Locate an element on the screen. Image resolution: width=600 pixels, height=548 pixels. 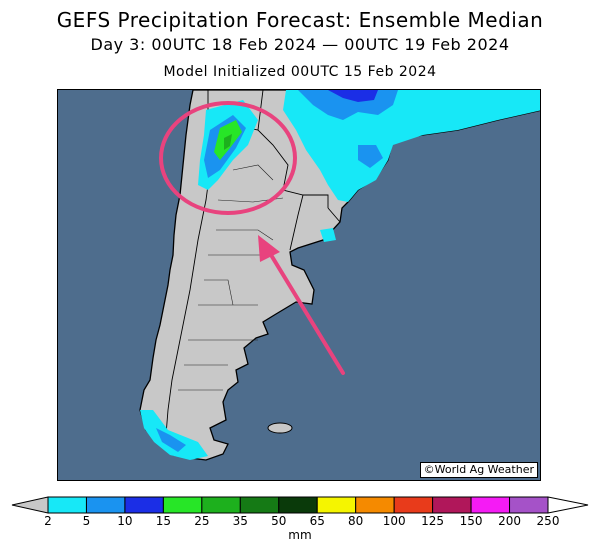
colorbar-tick-label: 25 is located at coordinates (201, 520).